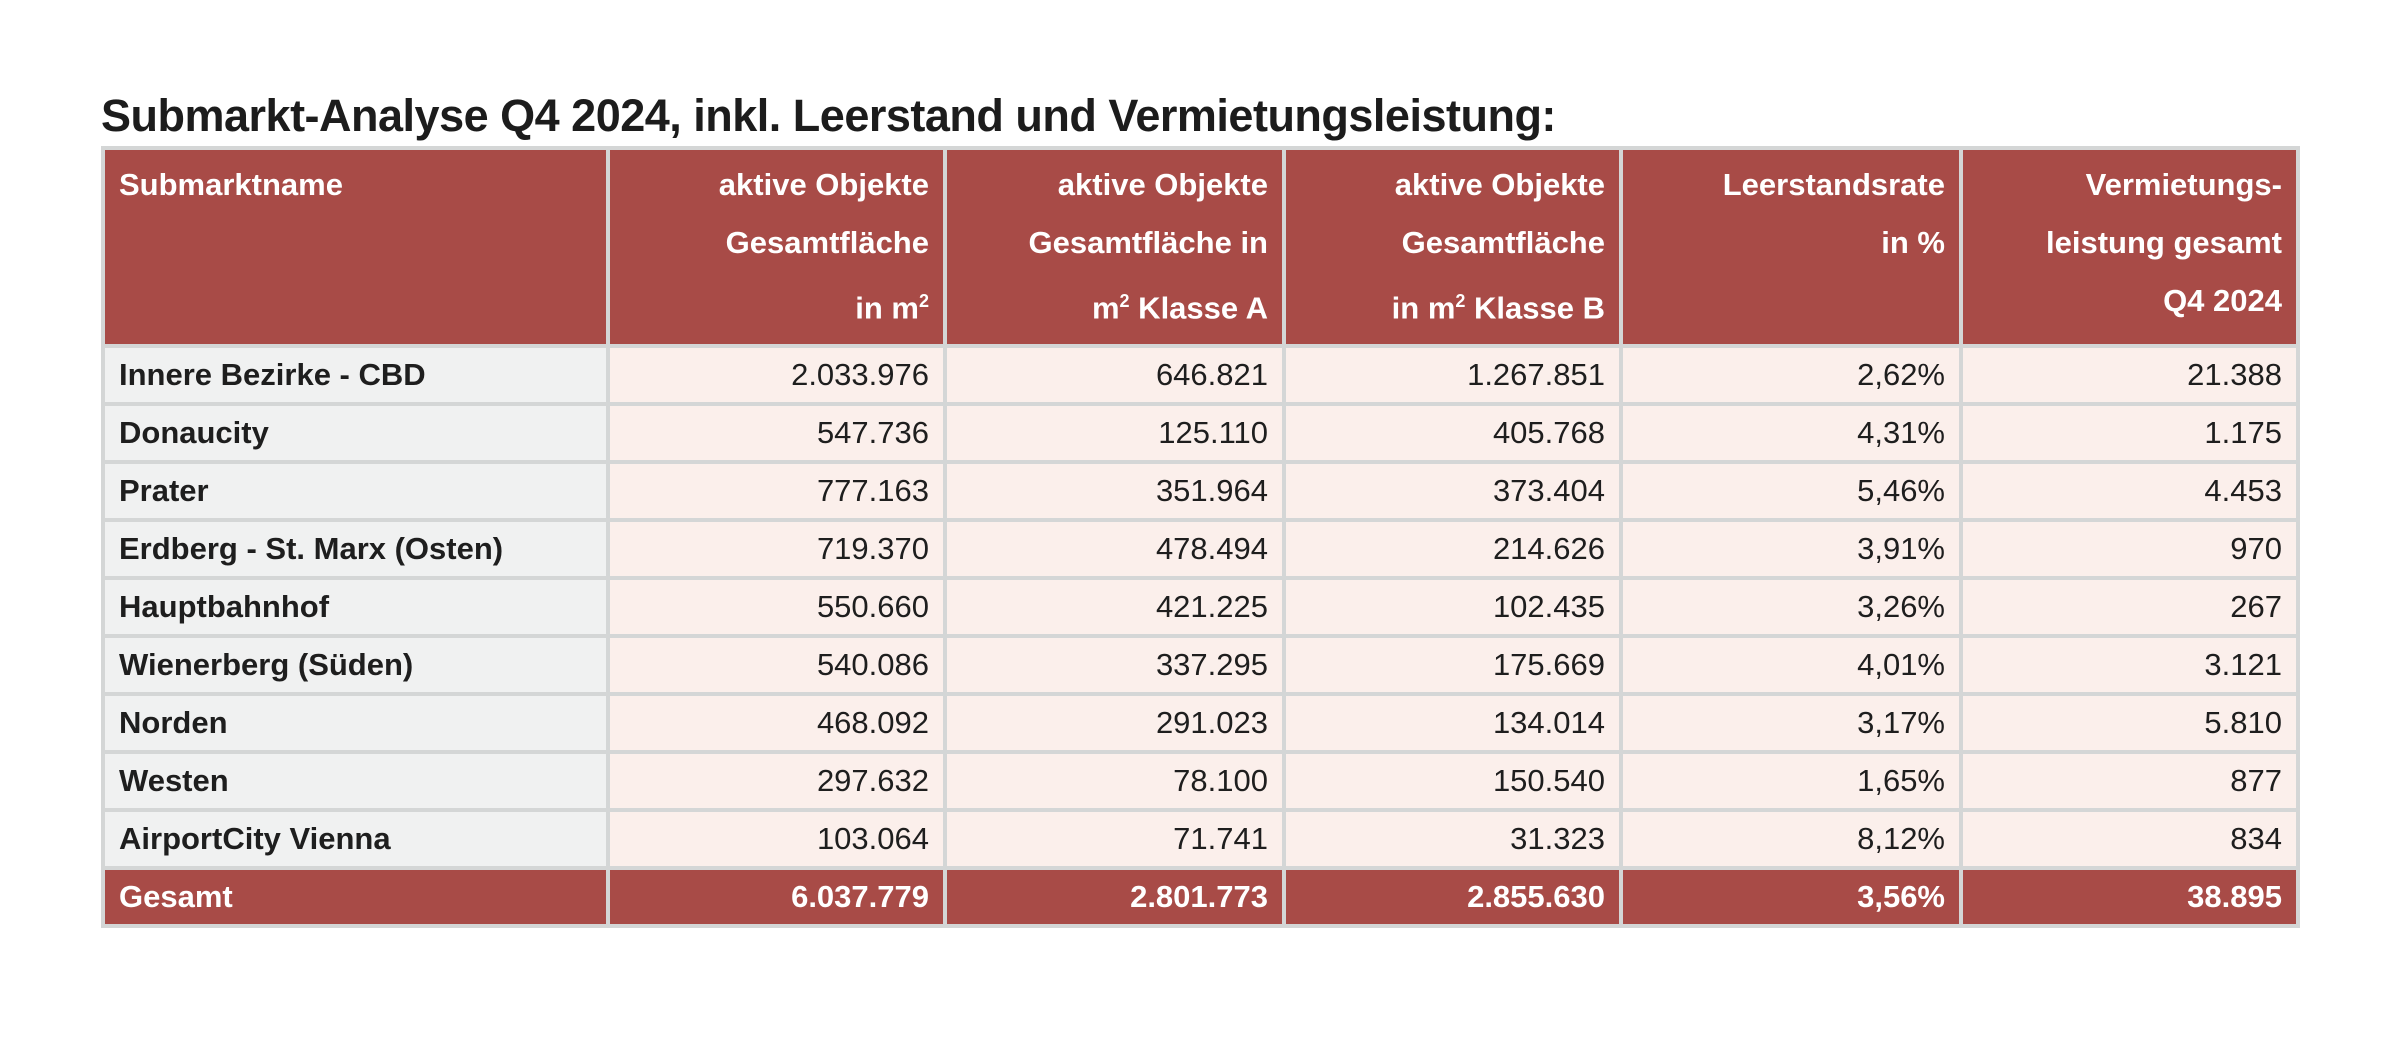 Image resolution: width=2402 pixels, height=1057 pixels. Describe the element at coordinates (1198, 308) in the screenshot. I see `header-text: Klasse A` at that location.